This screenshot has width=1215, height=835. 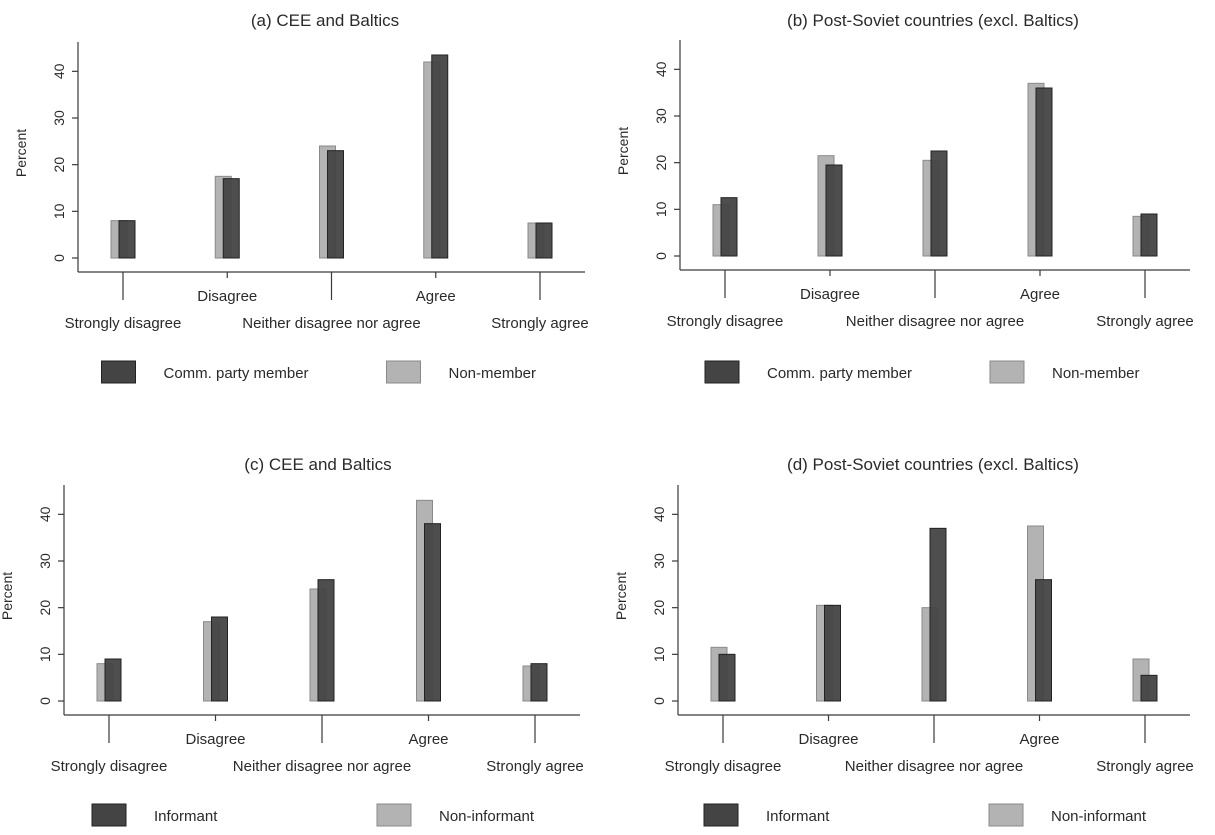 I want to click on chart-title: (a) CEE and Baltics, so click(x=325, y=20).